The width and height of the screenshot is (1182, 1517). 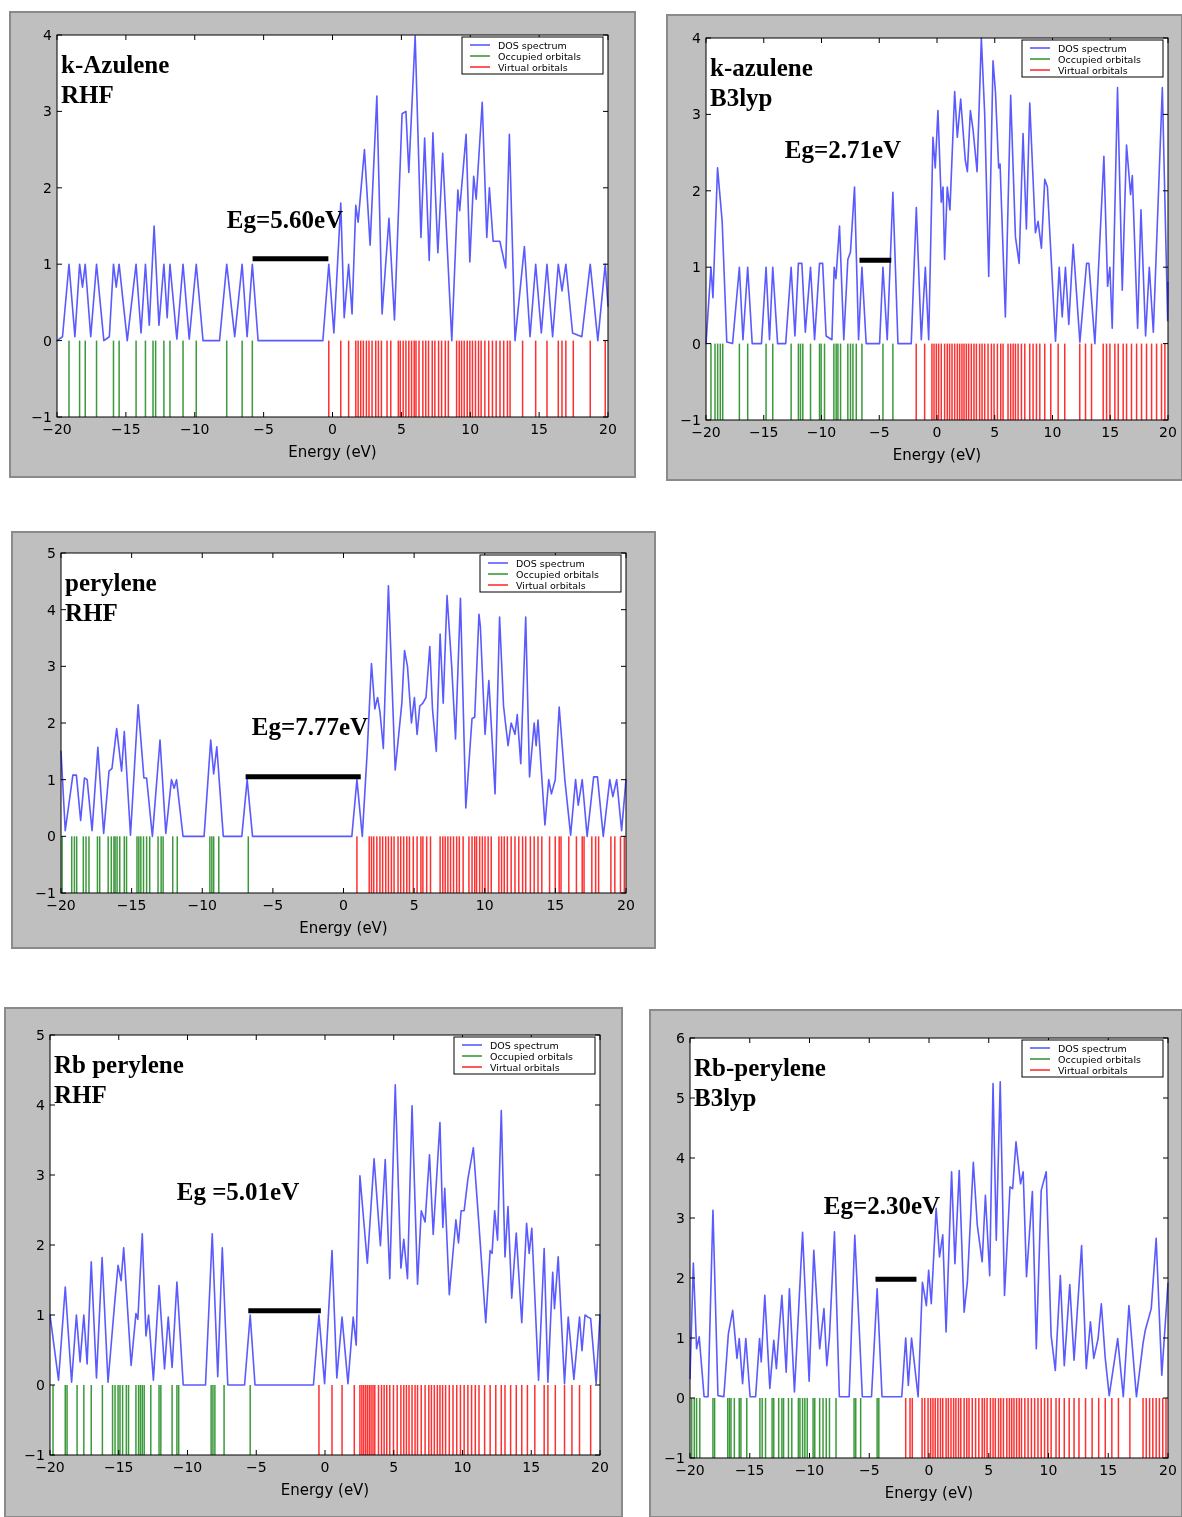 What do you see at coordinates (111, 582) in the screenshot?
I see `text: perylene` at bounding box center [111, 582].